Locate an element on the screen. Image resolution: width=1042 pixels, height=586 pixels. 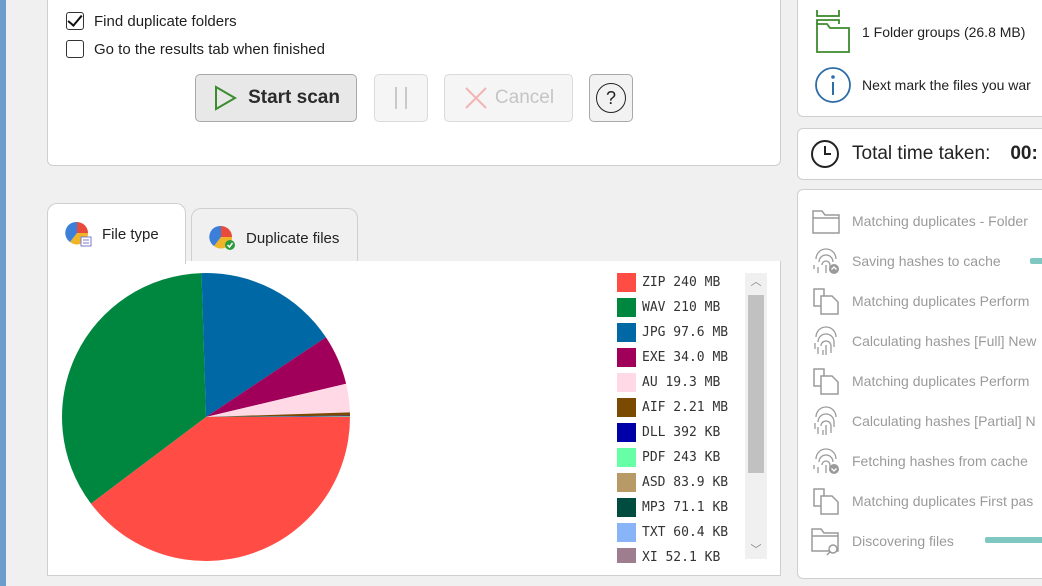
legend-scrollbar: ︿ ﹀ is located at coordinates (756, 416).